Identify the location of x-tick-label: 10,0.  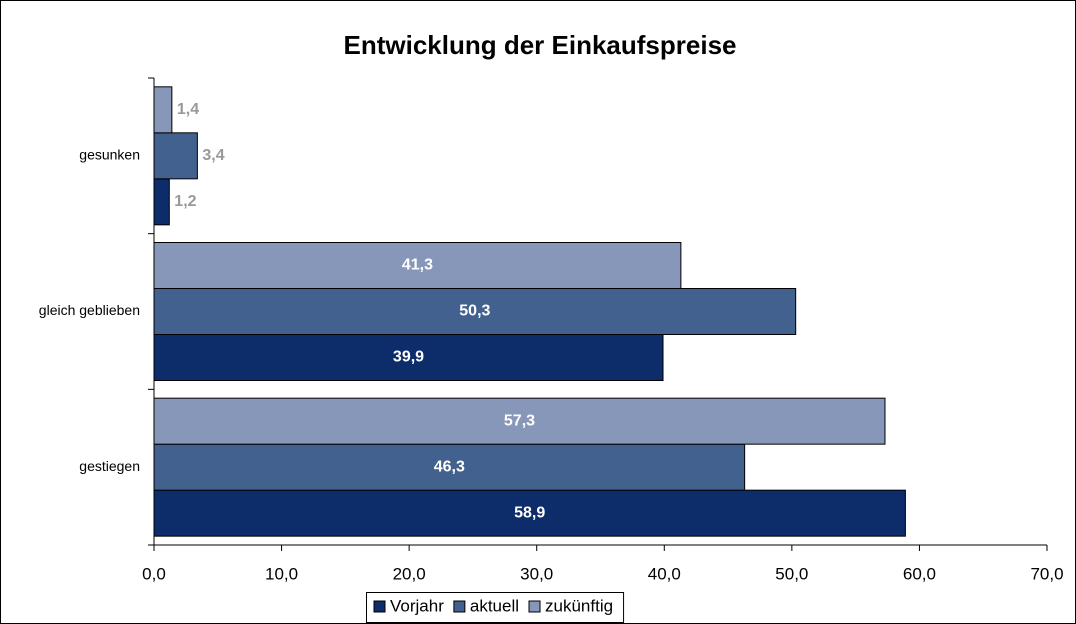
(281, 573).